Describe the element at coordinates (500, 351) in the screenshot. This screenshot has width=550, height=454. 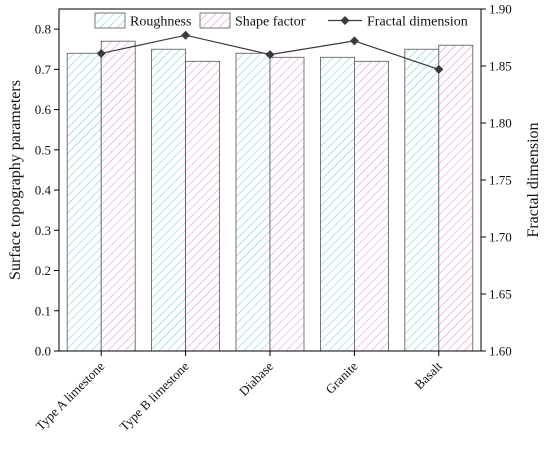
I see `right-axis-tick-label: 1.60` at that location.